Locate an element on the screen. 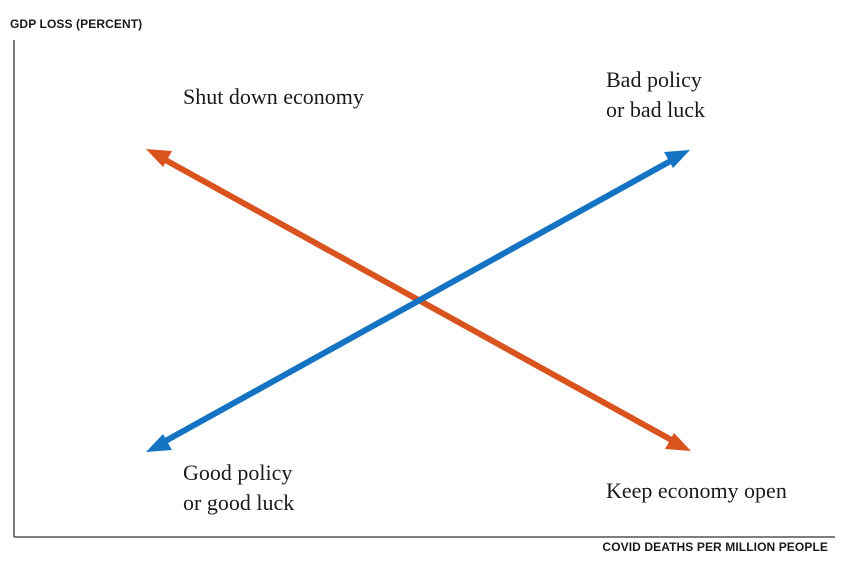  quadrant-text-line: Keep economy open is located at coordinates (696, 490).